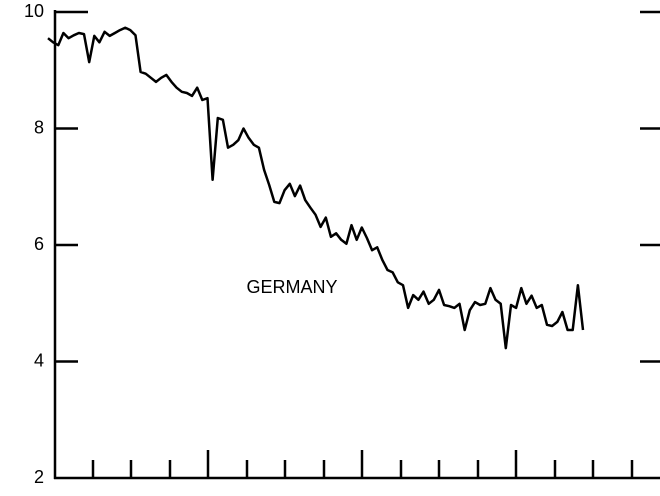 The height and width of the screenshot is (496, 660). What do you see at coordinates (291, 287) in the screenshot?
I see `annotation: GERMANY` at bounding box center [291, 287].